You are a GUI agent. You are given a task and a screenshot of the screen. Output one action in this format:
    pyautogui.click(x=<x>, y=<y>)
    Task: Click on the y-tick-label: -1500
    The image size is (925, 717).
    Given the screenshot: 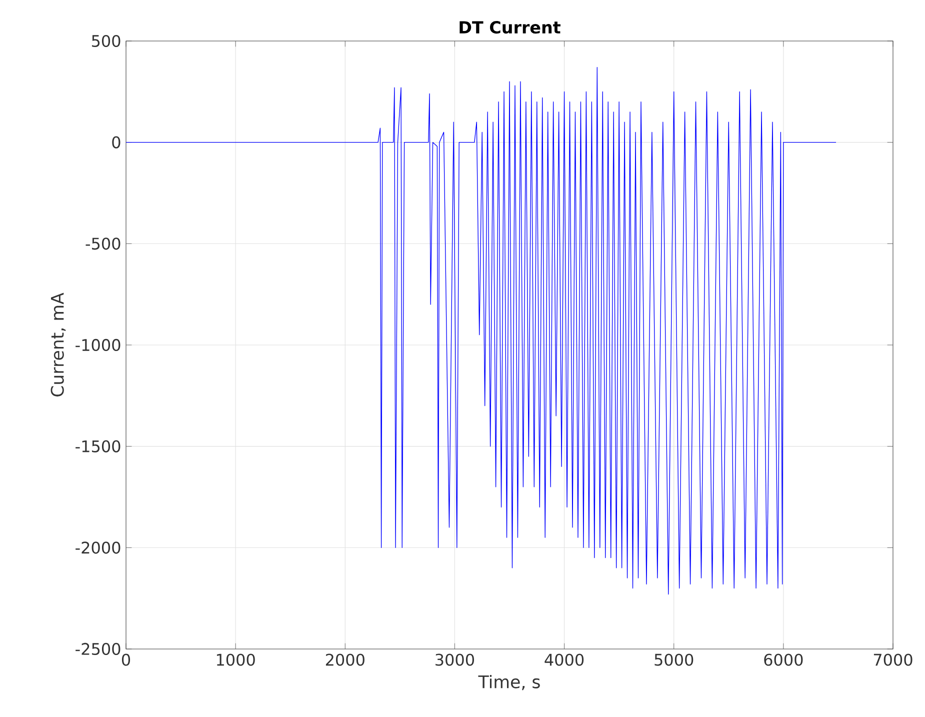 What is the action you would take?
    pyautogui.click(x=98, y=446)
    